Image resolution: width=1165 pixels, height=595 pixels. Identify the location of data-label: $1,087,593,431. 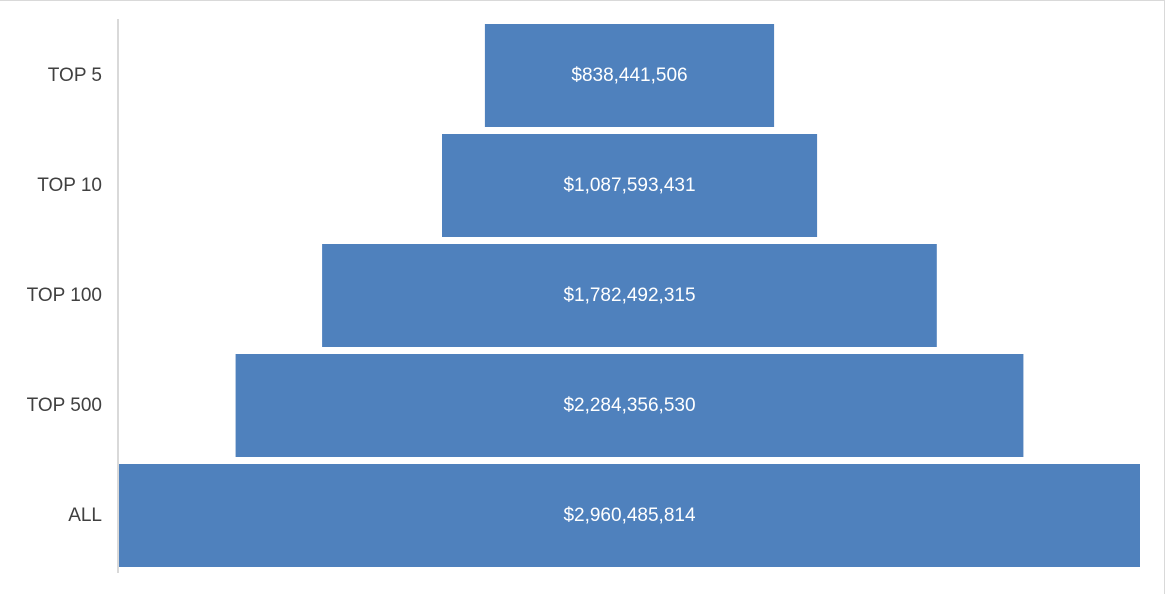
(629, 185).